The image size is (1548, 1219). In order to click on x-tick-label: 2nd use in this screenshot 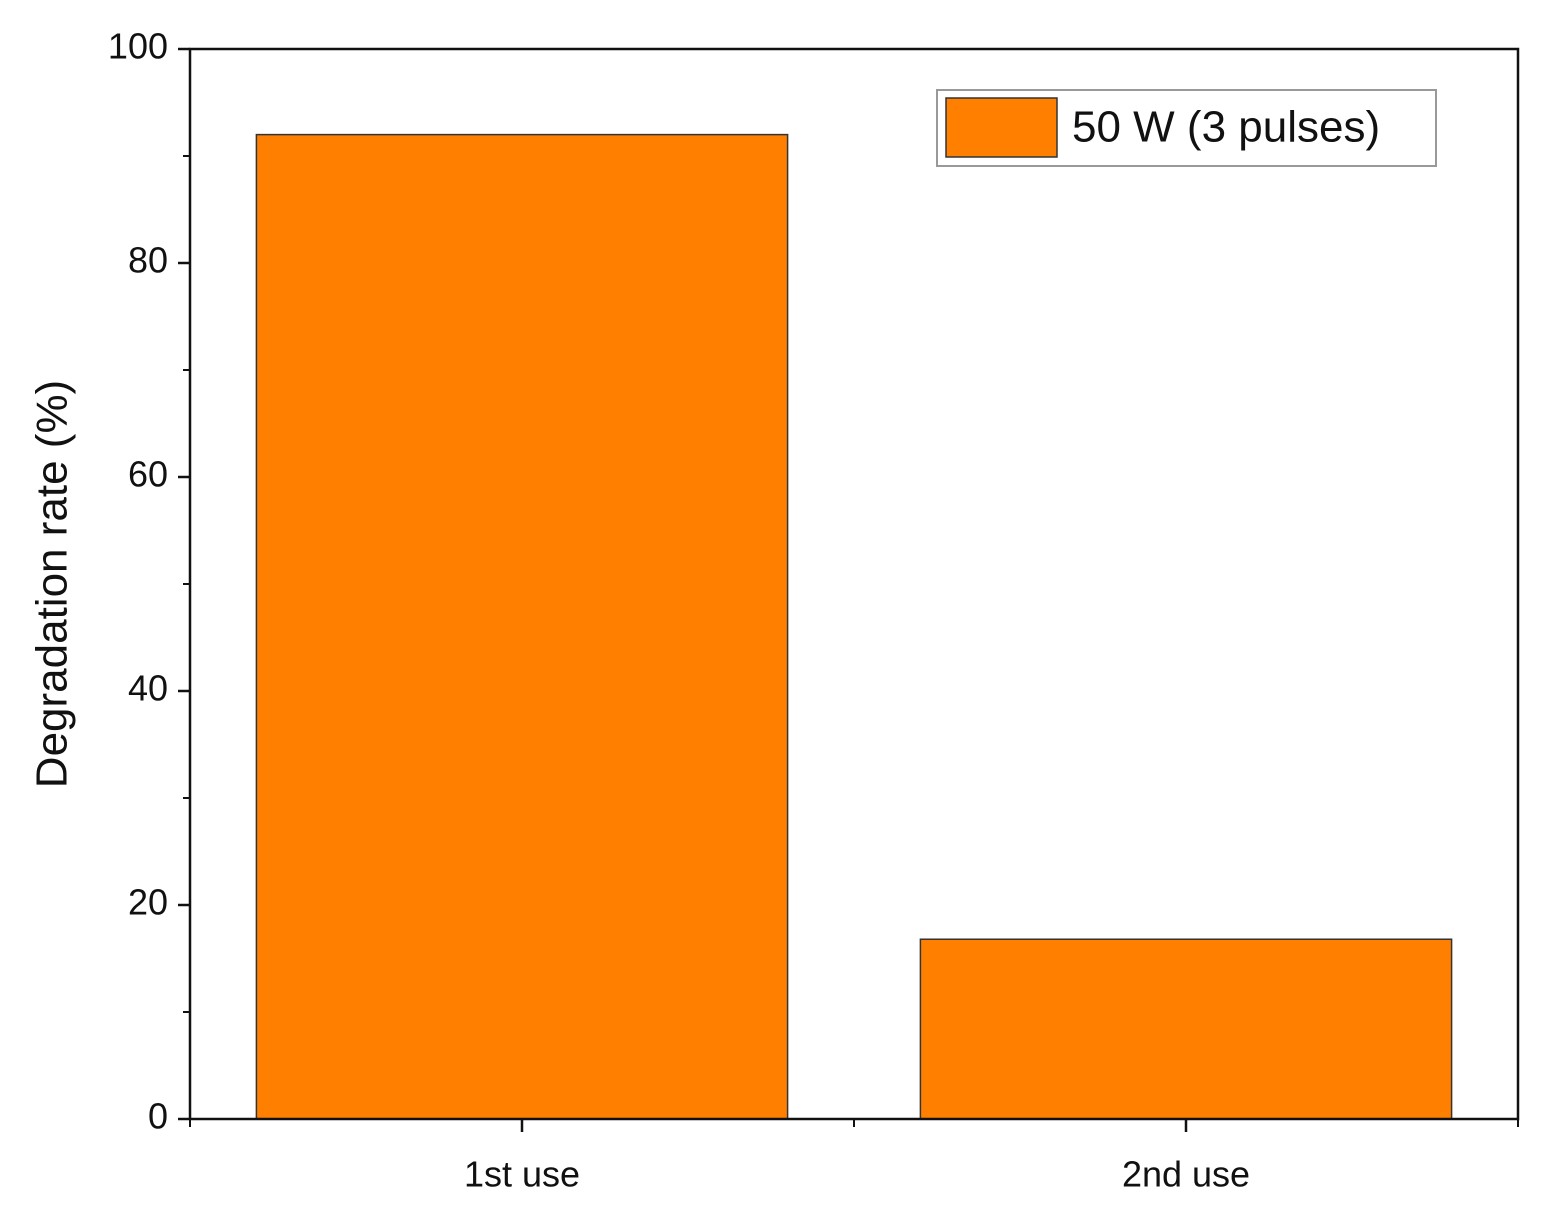, I will do `click(1186, 1174)`.